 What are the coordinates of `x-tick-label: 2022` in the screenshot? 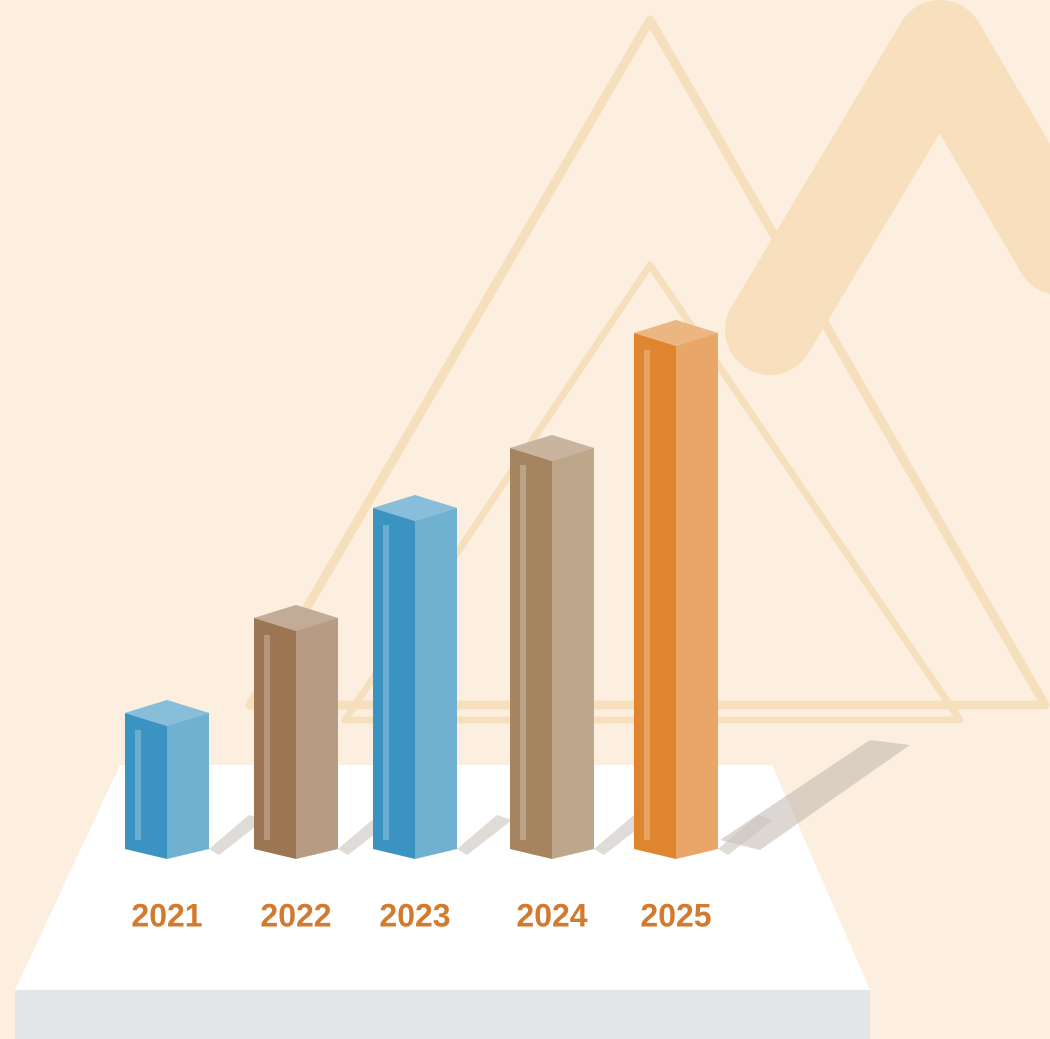 It's located at (295, 915).